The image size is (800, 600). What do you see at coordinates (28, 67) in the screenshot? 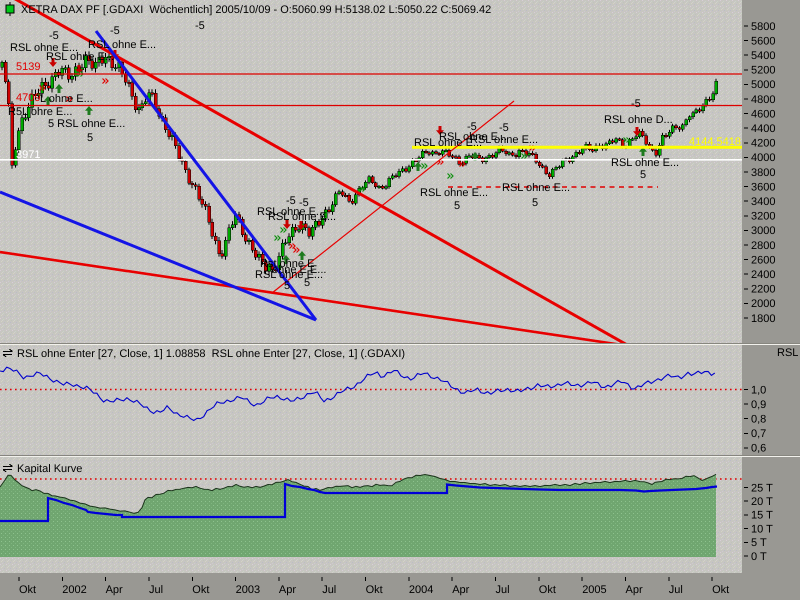
I see `svg-text: 5139` at bounding box center [28, 67].